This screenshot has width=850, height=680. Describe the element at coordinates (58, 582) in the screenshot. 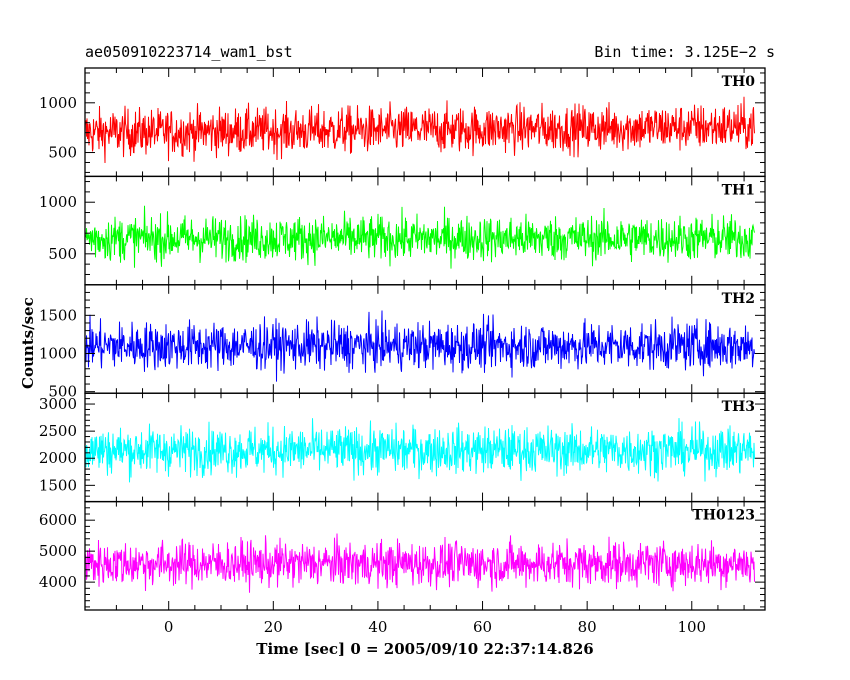

I see `y-tick-label: 4000` at that location.